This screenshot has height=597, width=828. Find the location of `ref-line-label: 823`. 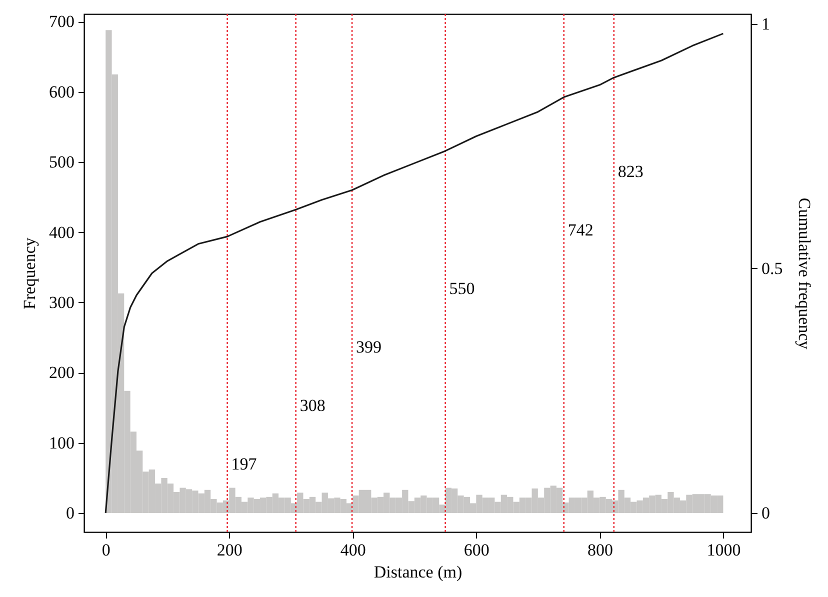

ref-line-label: 823 is located at coordinates (631, 171).